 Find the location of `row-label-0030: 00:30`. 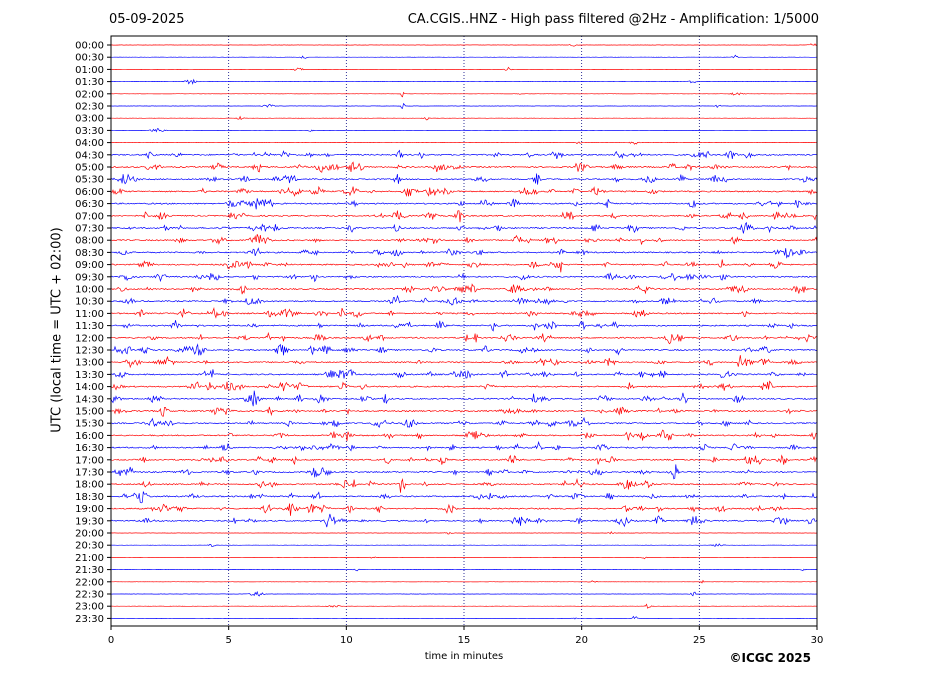

row-label-0030: 00:30 is located at coordinates (89, 58).